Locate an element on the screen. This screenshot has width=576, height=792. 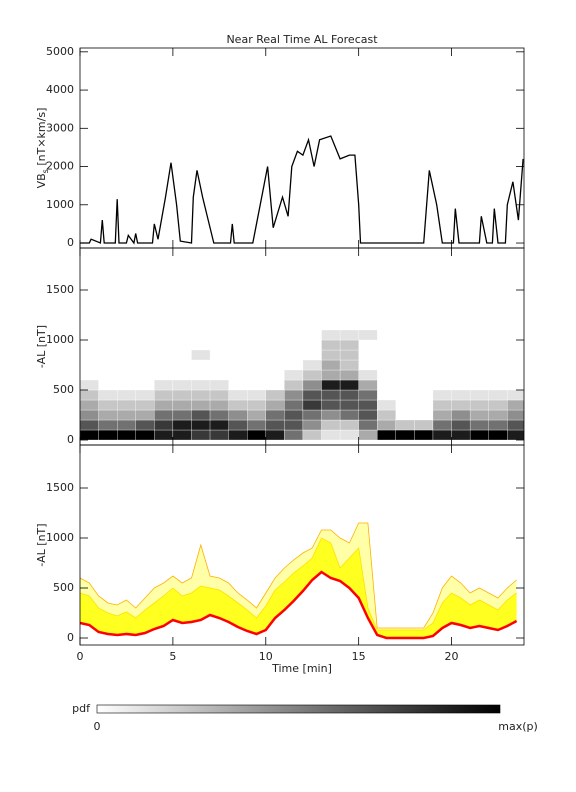
band-area is located at coordinates (298, 588).